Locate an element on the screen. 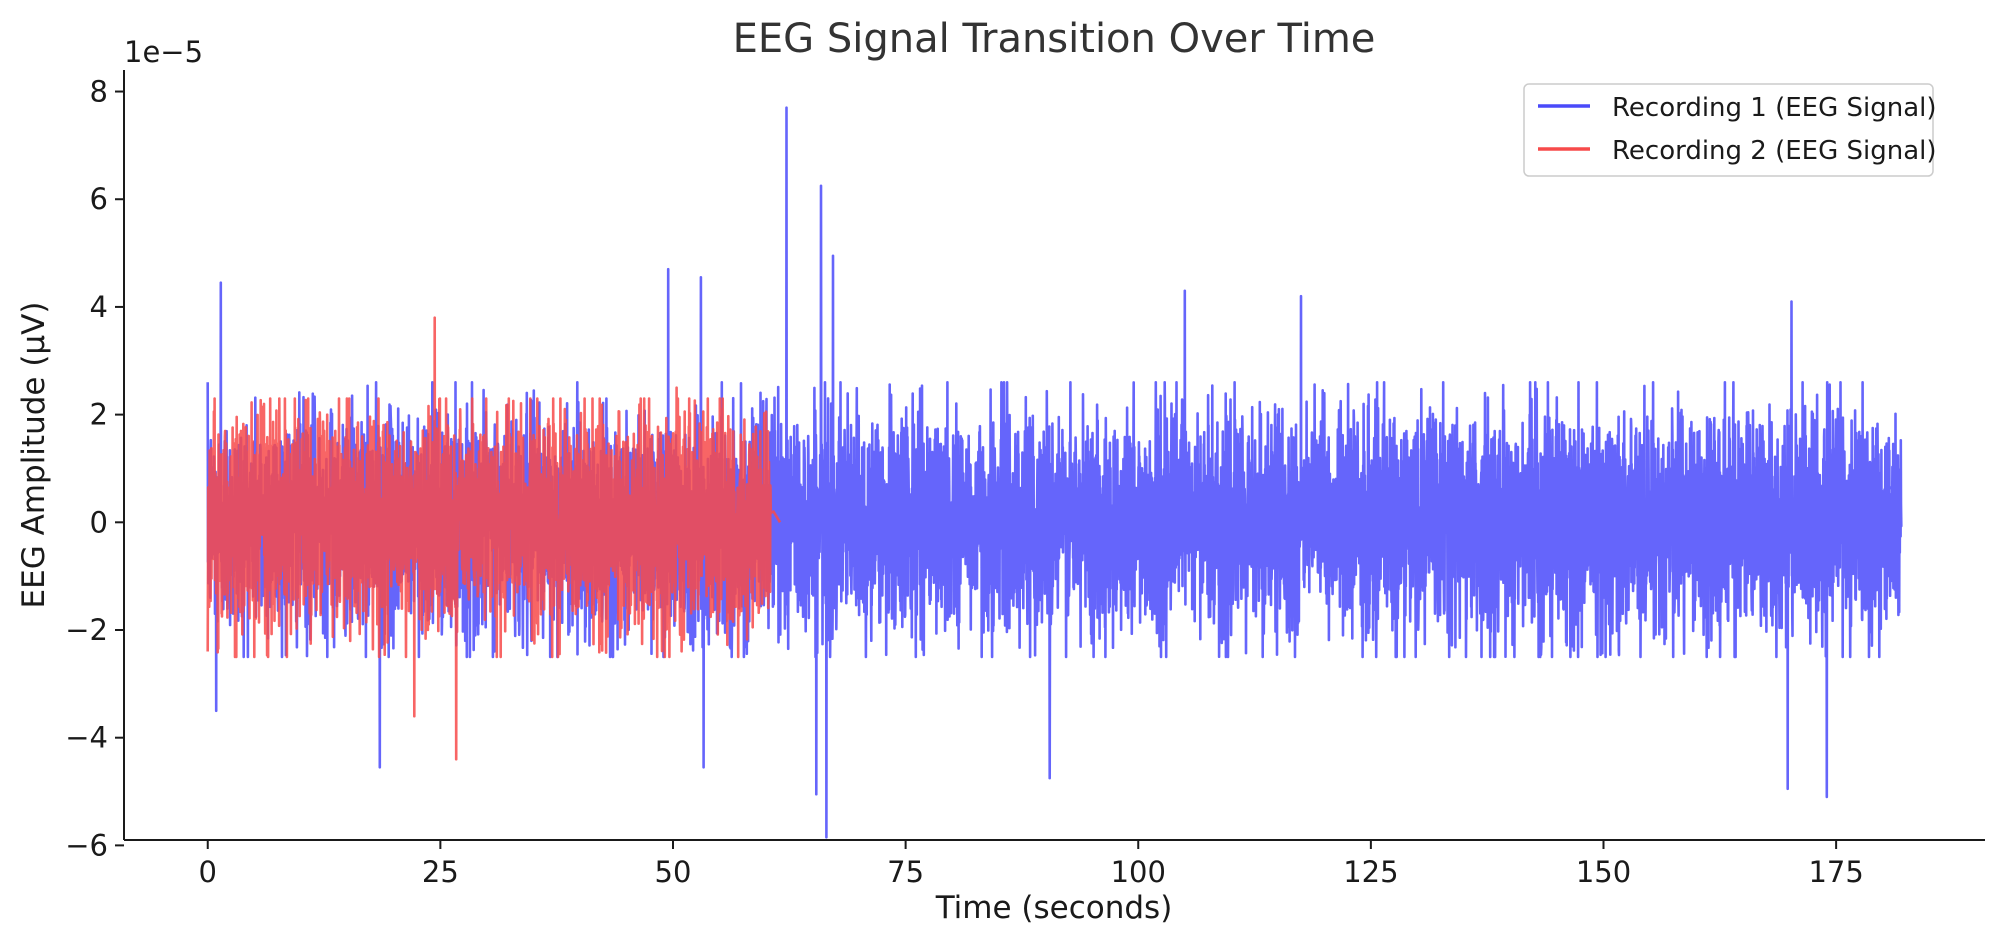  x-tick-label: 100 is located at coordinates (1138, 872).